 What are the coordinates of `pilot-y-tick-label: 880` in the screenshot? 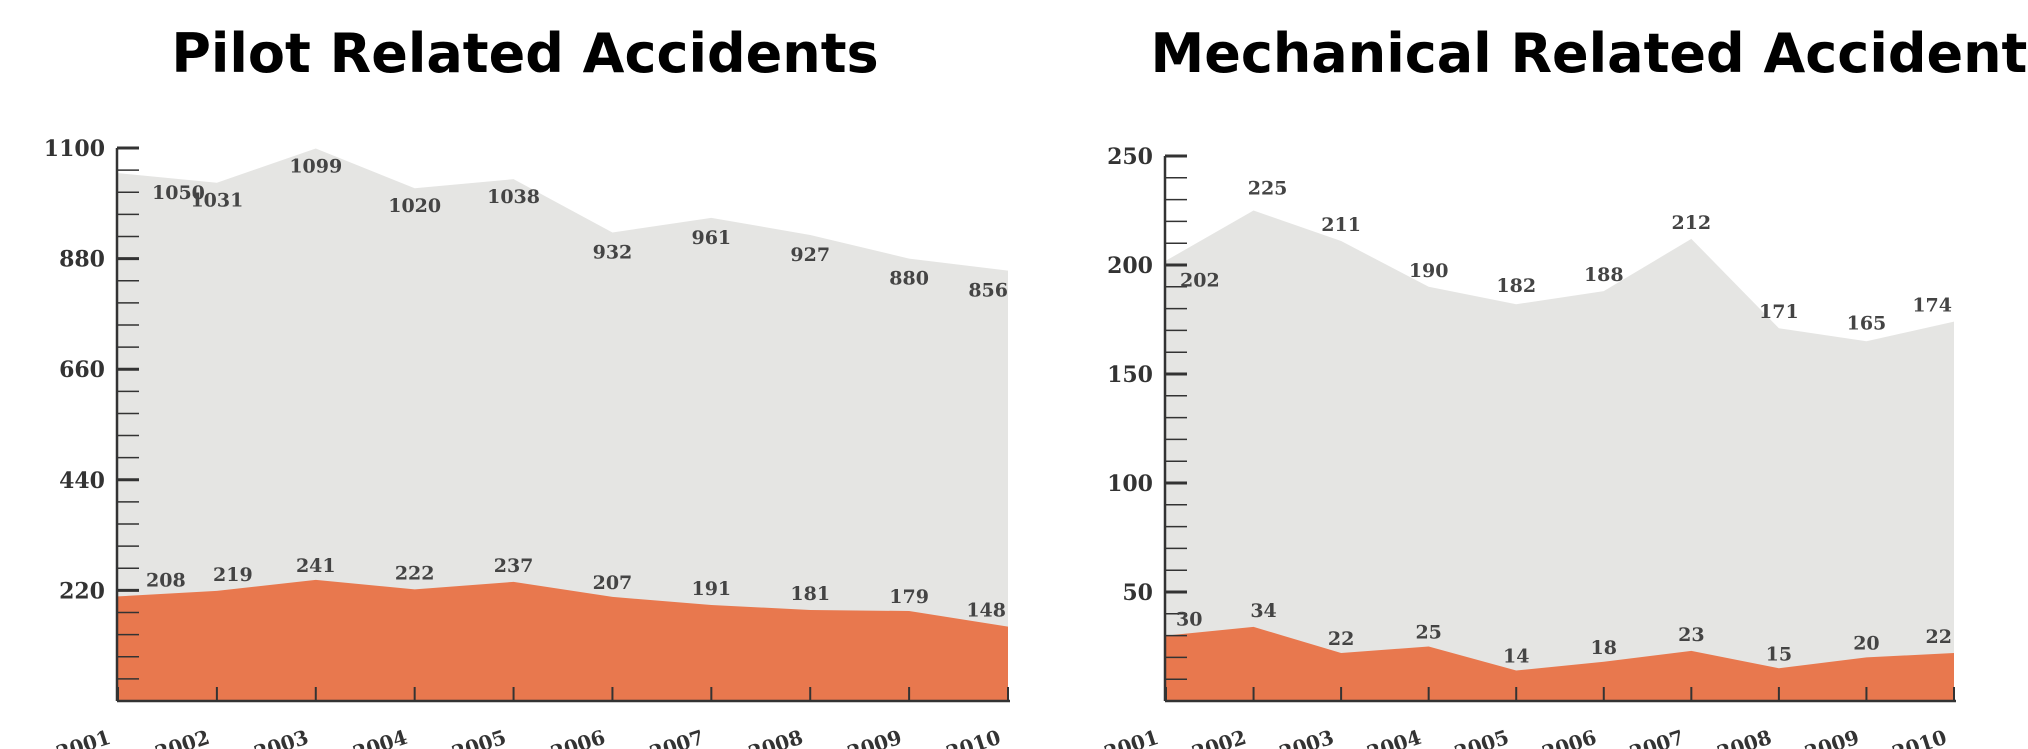 It's located at (82, 260).